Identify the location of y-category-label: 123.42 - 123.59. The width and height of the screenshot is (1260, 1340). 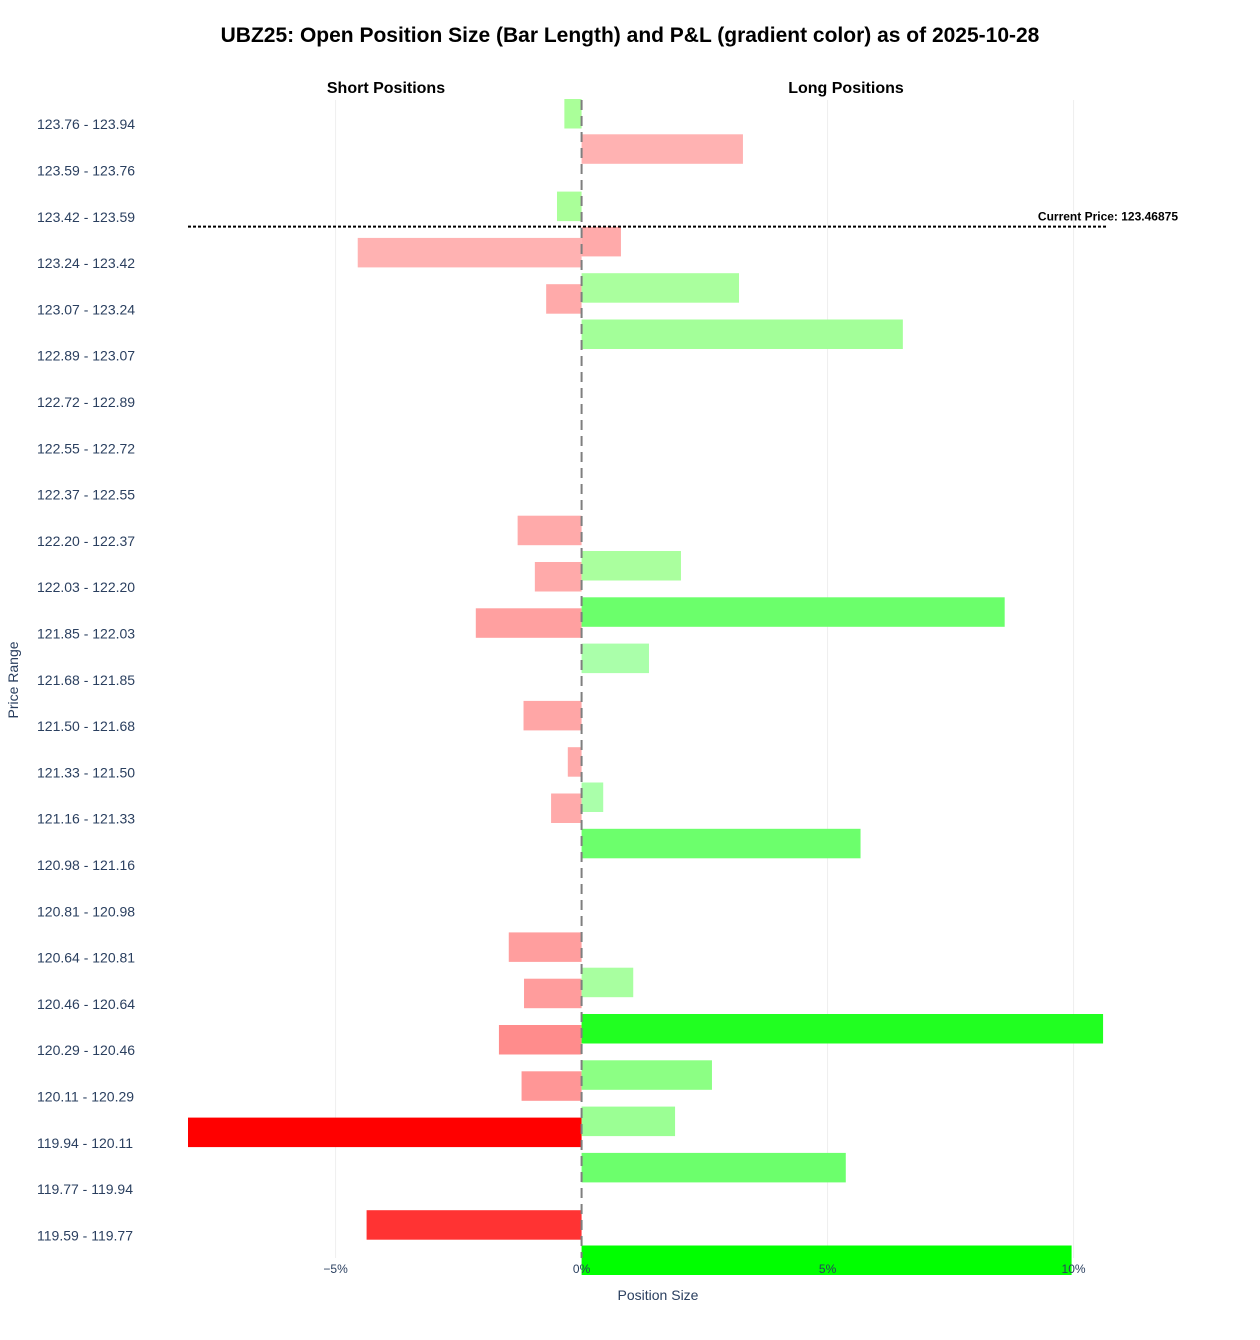
(86, 217).